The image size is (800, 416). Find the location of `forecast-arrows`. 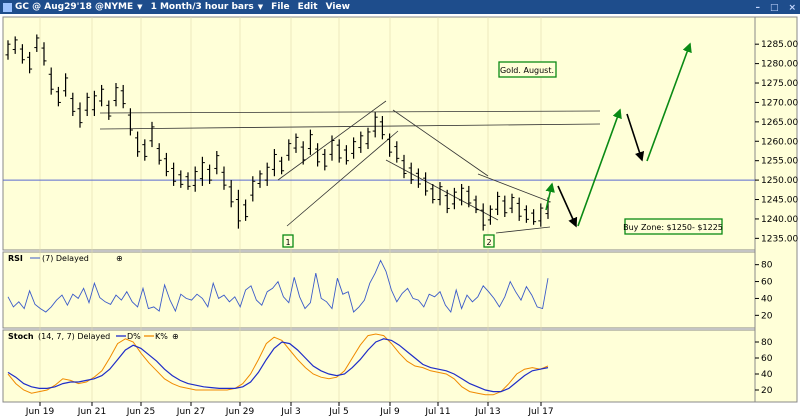

forecast-arrows is located at coordinates (618, 135).